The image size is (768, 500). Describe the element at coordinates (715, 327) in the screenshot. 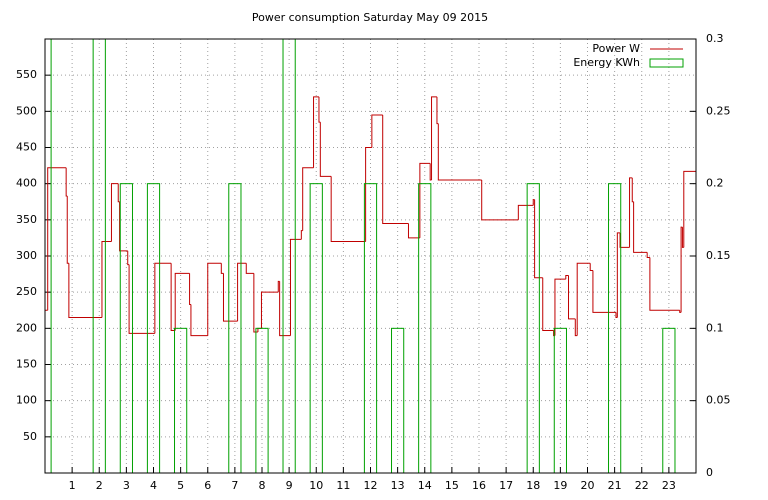

I see `y2-tick-label: 0.1` at that location.